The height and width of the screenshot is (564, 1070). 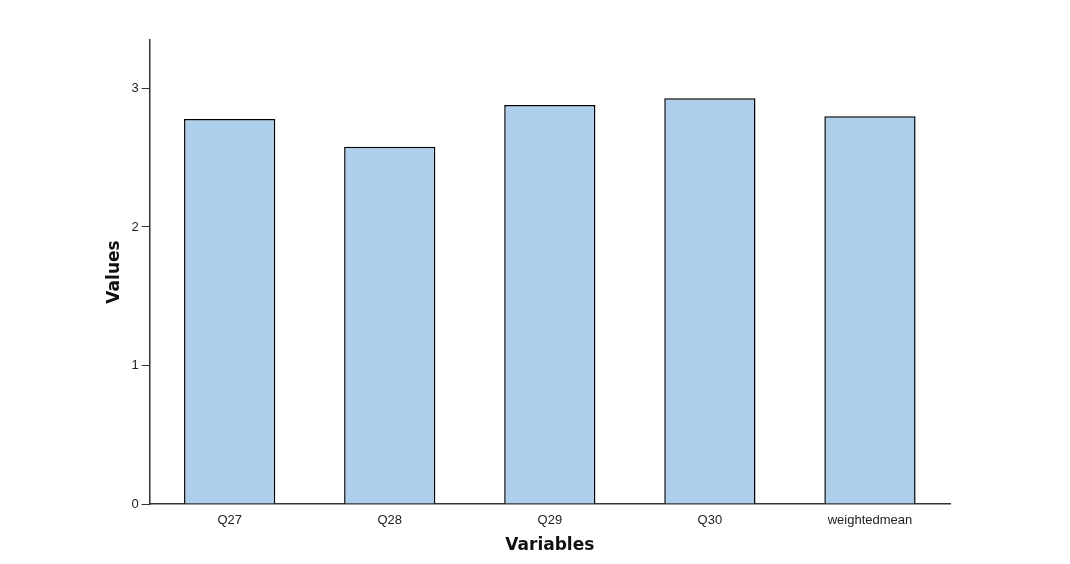 I want to click on y-tick-label: 2, so click(x=135, y=226).